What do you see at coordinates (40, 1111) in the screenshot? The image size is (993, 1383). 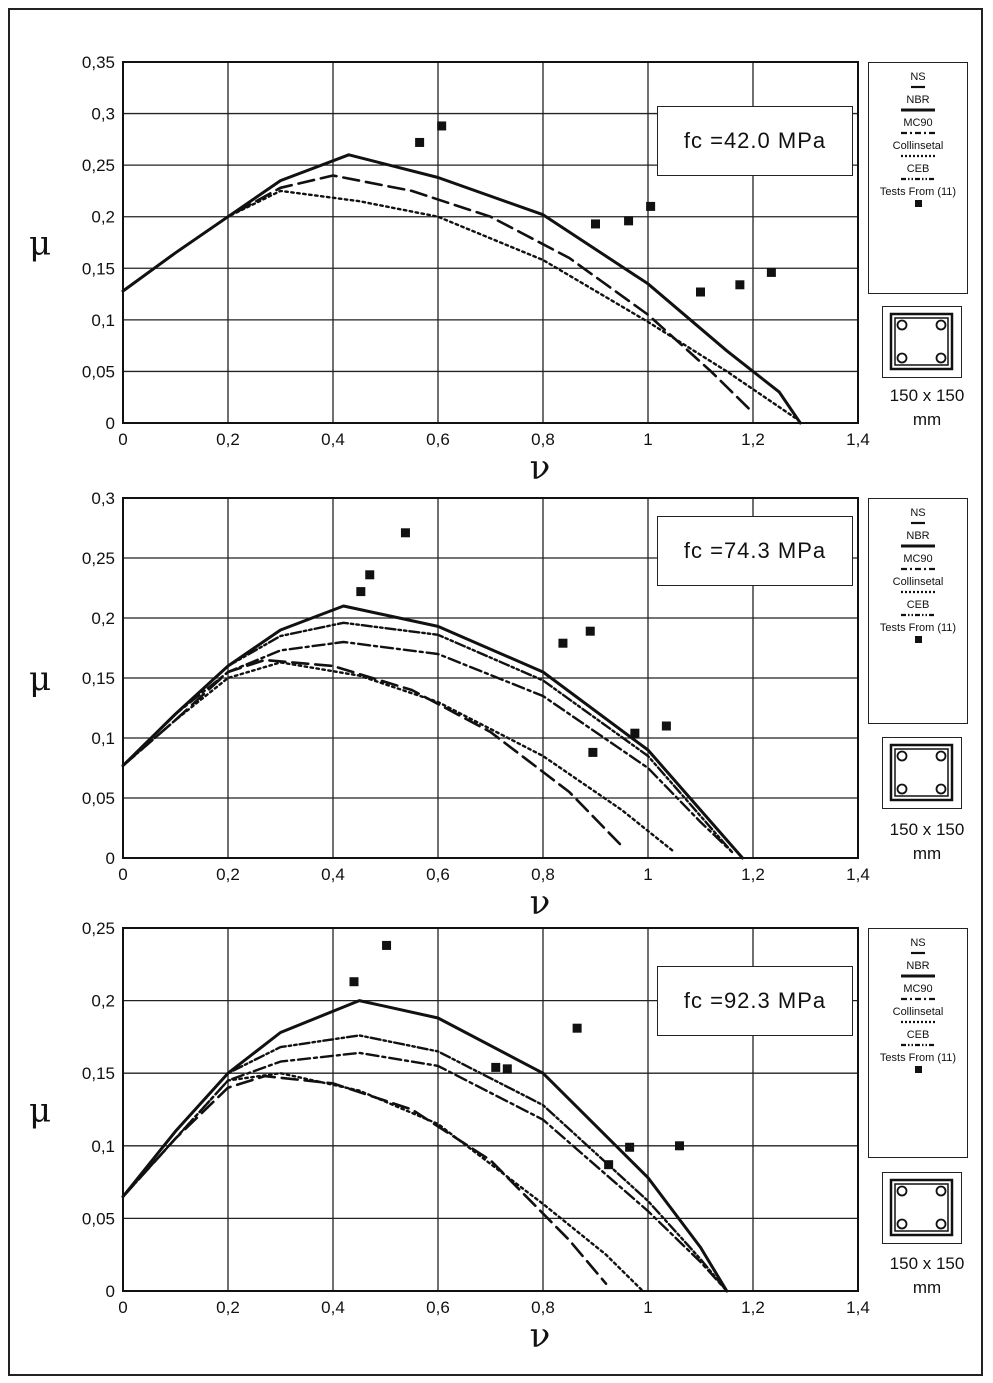 I see `y-axis-label: μ` at bounding box center [40, 1111].